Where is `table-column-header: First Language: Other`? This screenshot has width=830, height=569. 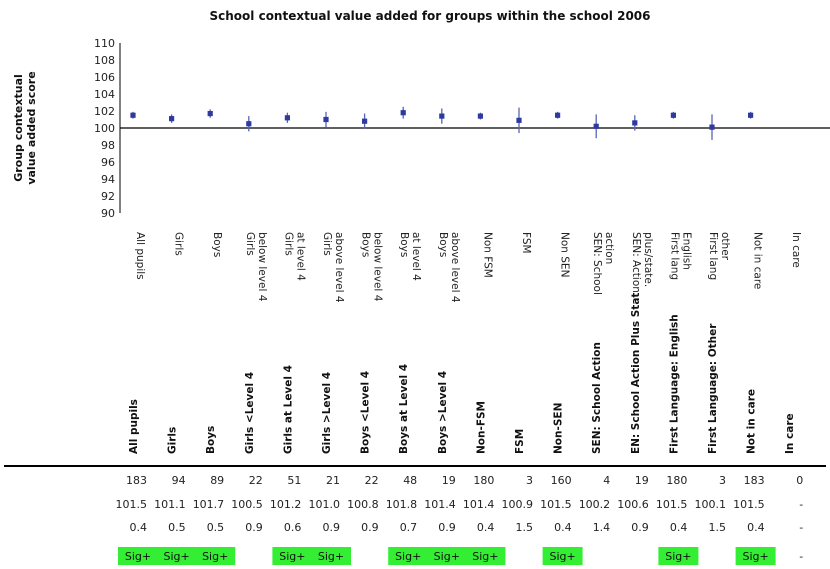 table-column-header: First Language: Other is located at coordinates (713, 388).